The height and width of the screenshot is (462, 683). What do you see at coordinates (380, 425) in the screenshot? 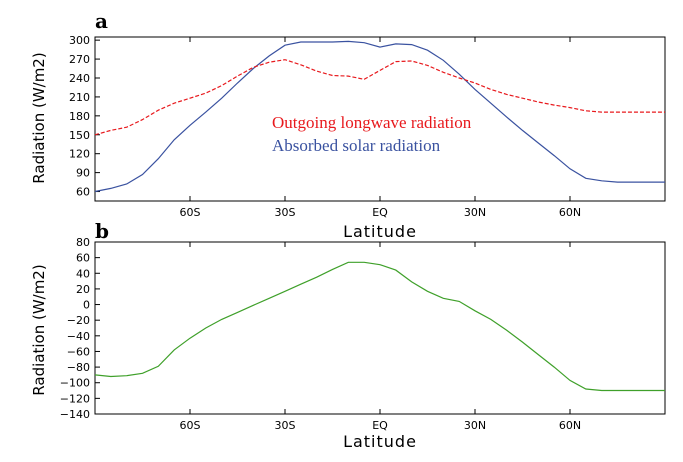
I see `panel-b-x-tick-label: EQ` at bounding box center [380, 425].